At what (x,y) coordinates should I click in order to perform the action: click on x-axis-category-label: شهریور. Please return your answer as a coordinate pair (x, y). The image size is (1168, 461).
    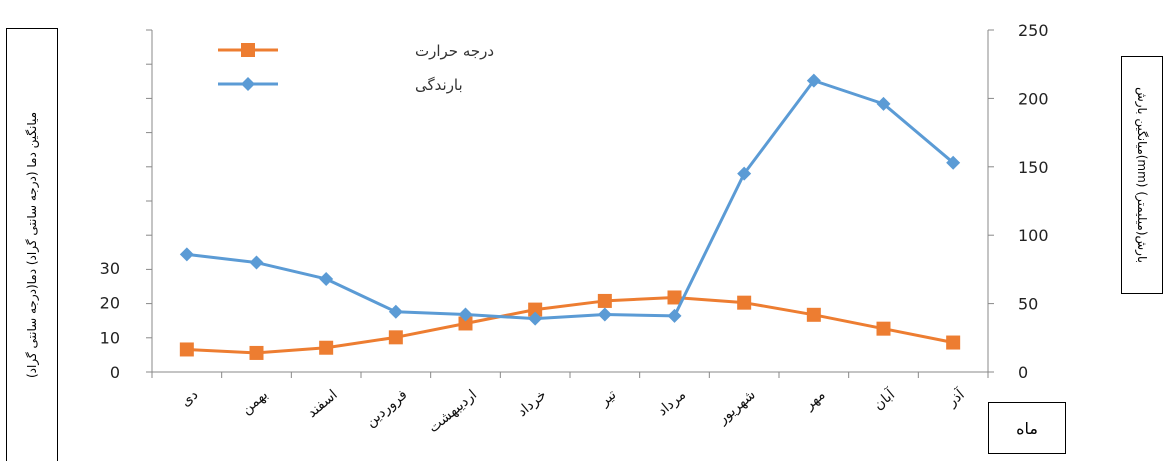
    Looking at the image, I should click on (736, 407).